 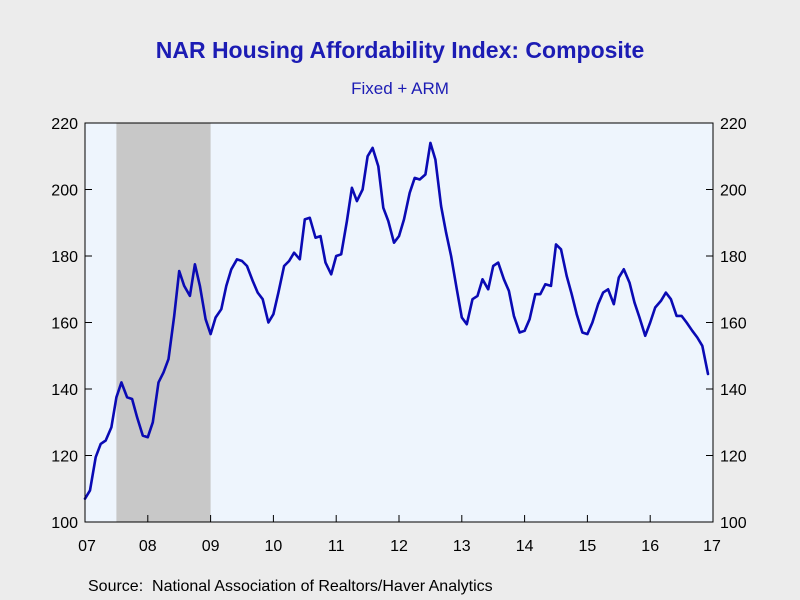 What do you see at coordinates (733, 523) in the screenshot?
I see `y-tick-label-right: 100` at bounding box center [733, 523].